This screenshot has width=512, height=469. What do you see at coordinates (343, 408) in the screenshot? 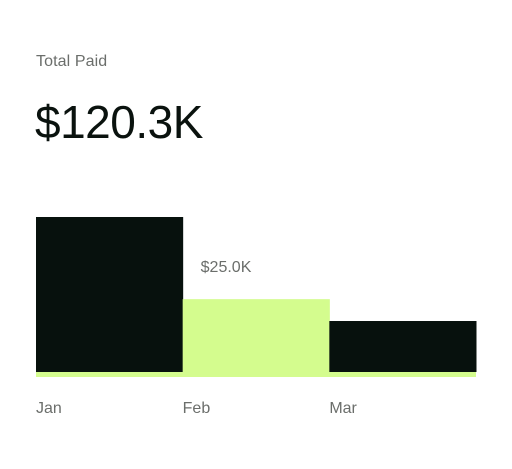
I see `x-tick-mar: Mar` at bounding box center [343, 408].